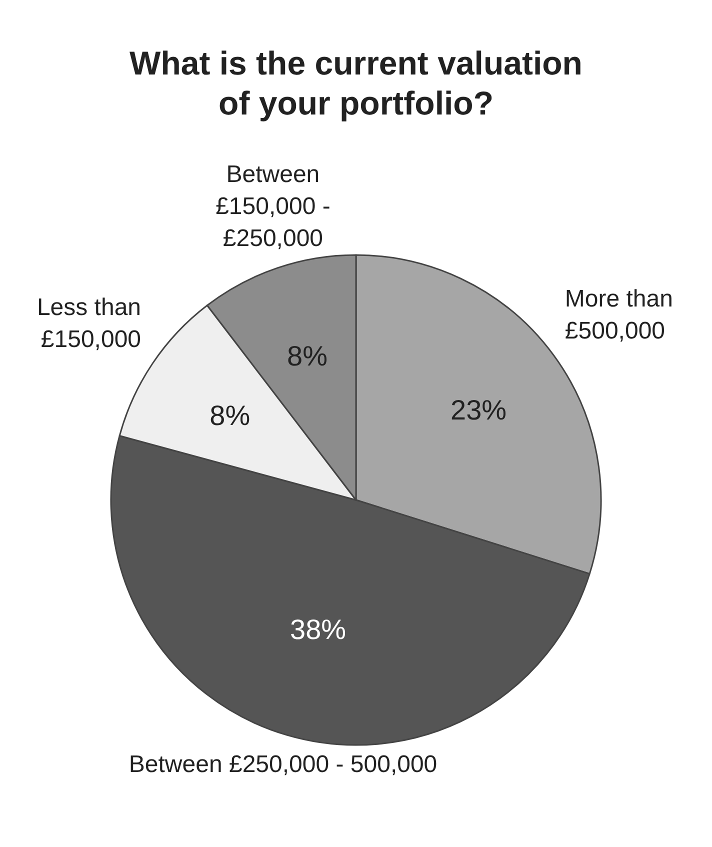  Describe the element at coordinates (356, 83) in the screenshot. I see `chart-title: What is the current valuation of your portfolio?` at that location.